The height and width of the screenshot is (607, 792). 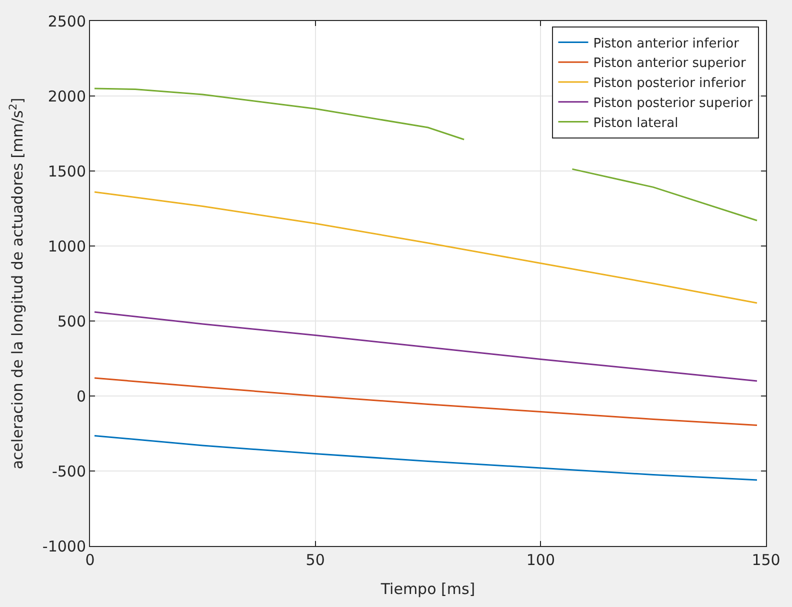 I want to click on y-tick-label: 0, so click(x=81, y=396).